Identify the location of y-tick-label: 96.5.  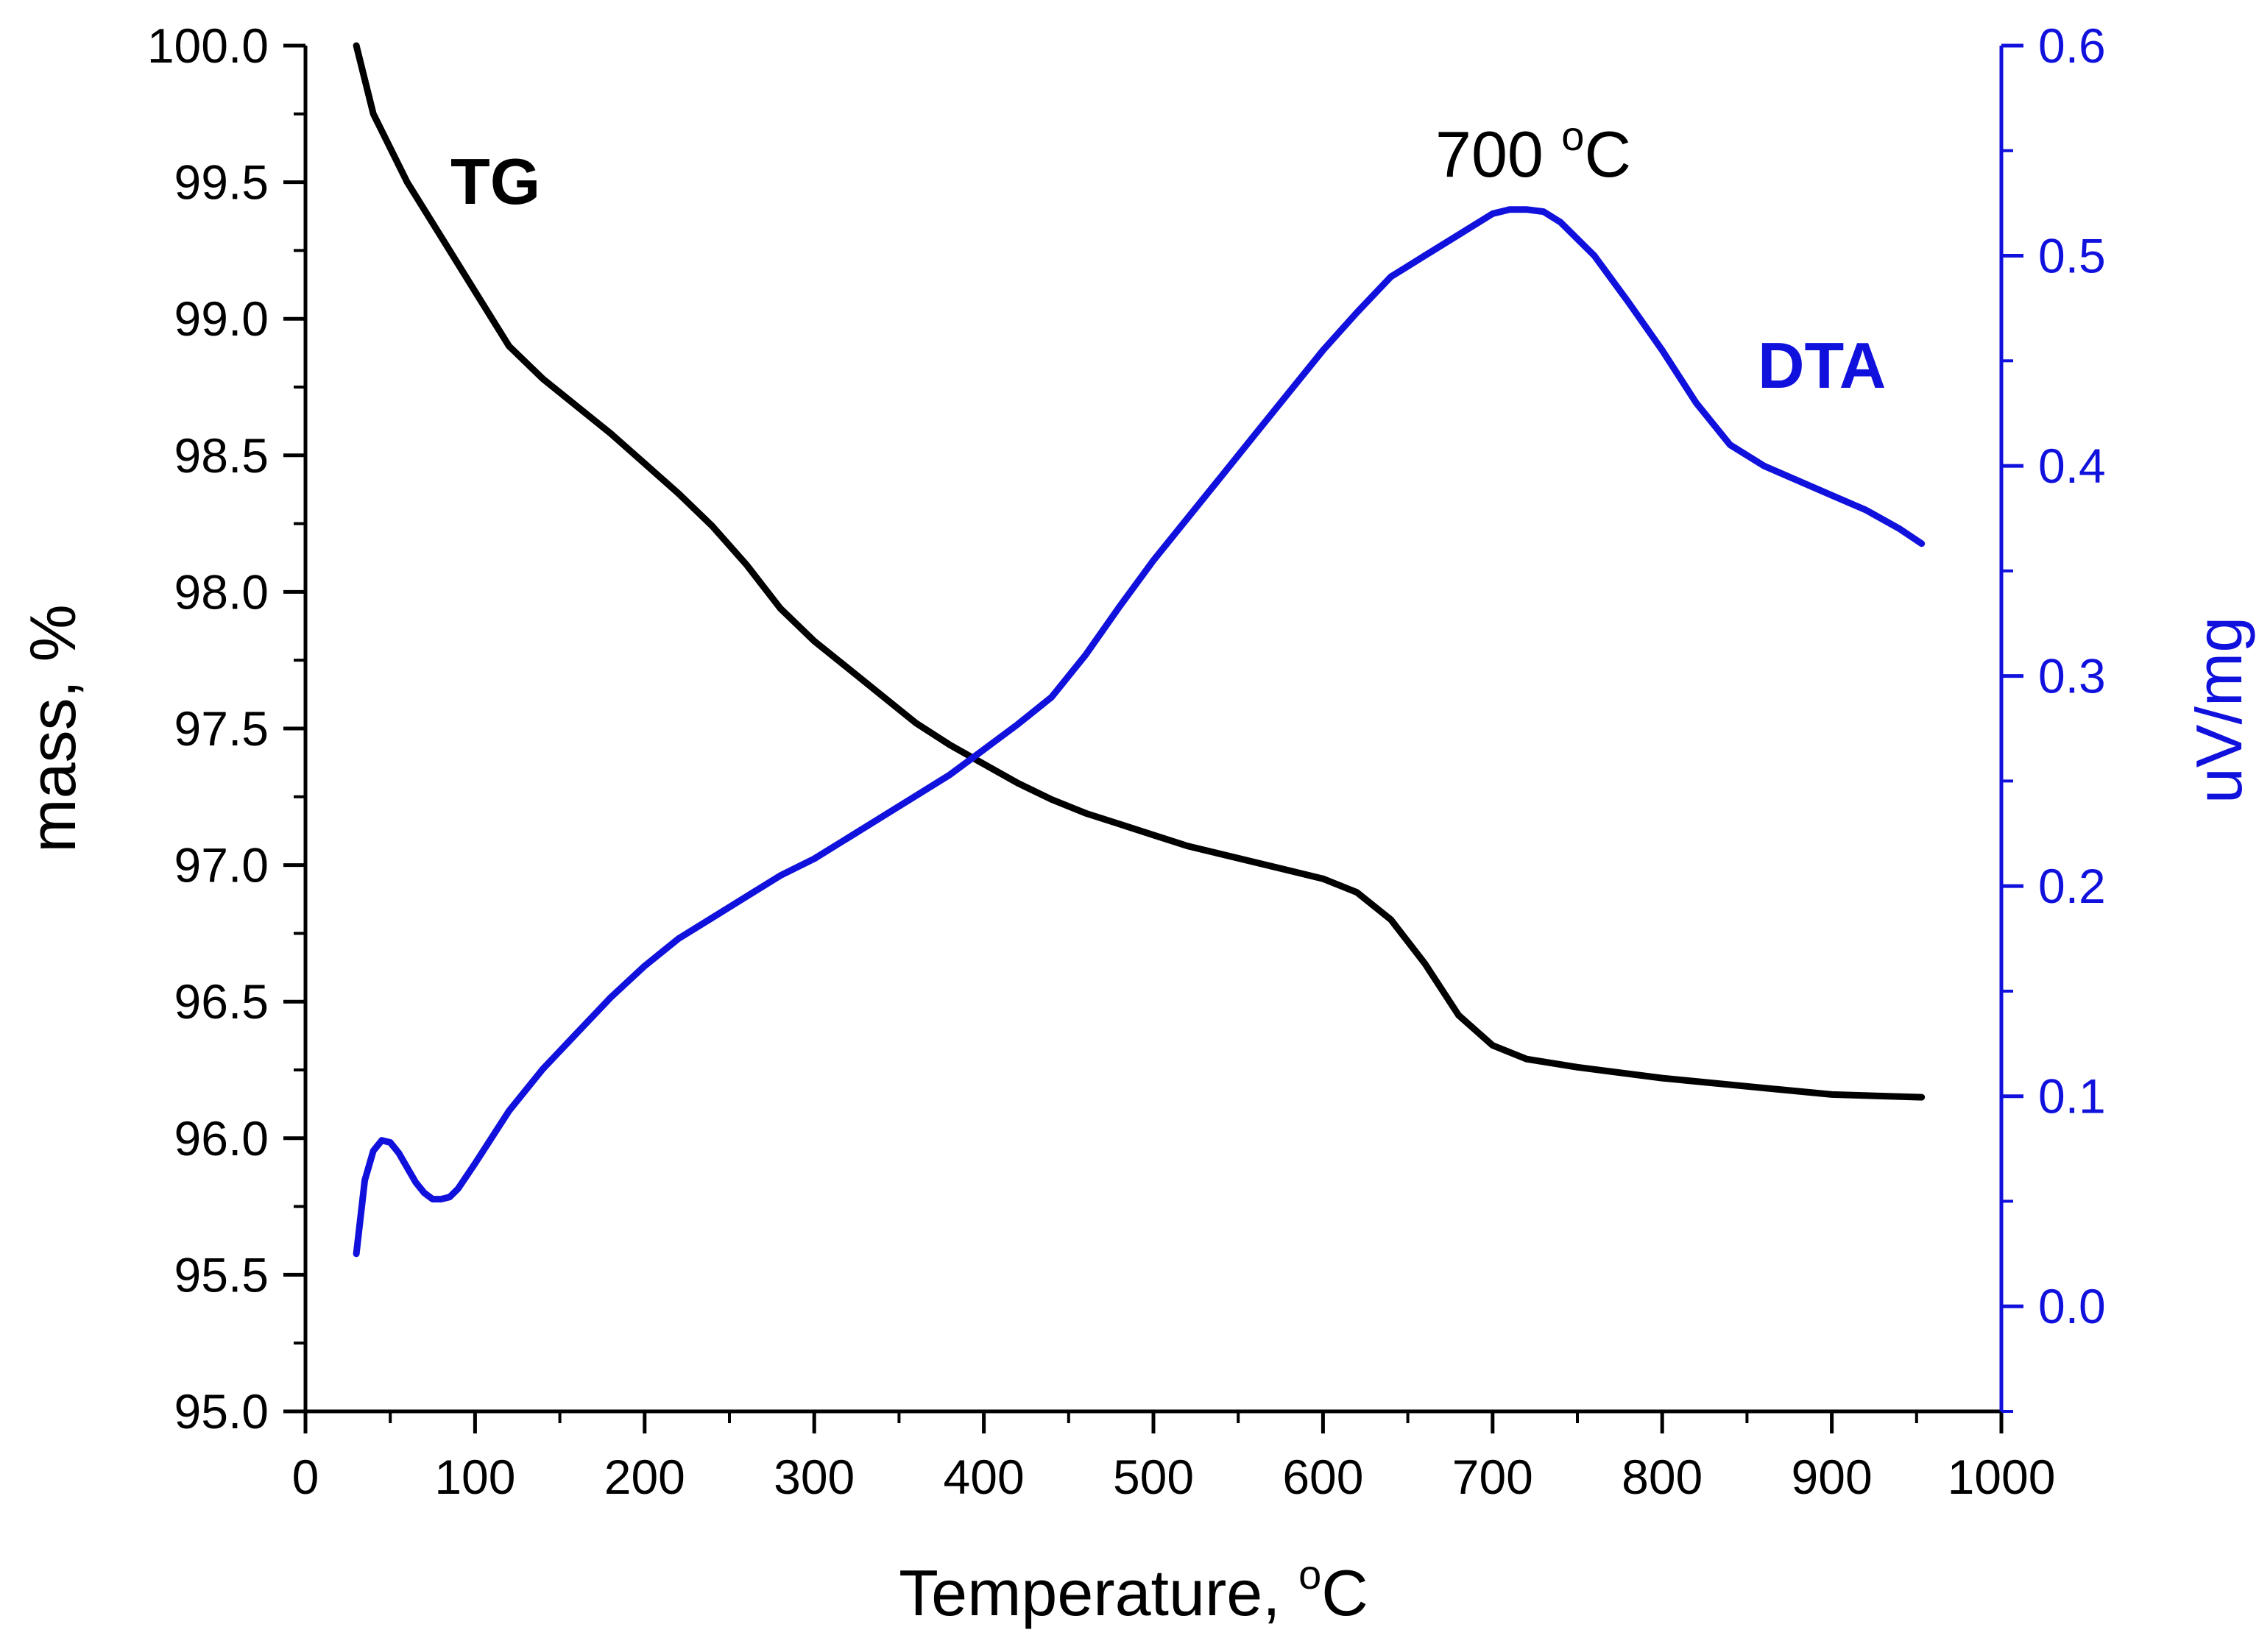
(221, 1001).